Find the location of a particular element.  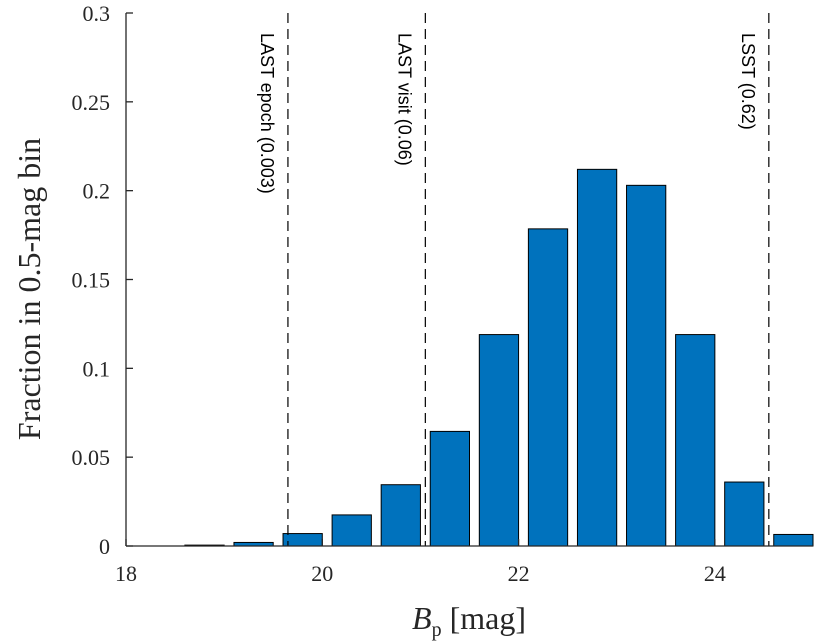

x-tick-label: 20 is located at coordinates (322, 573).